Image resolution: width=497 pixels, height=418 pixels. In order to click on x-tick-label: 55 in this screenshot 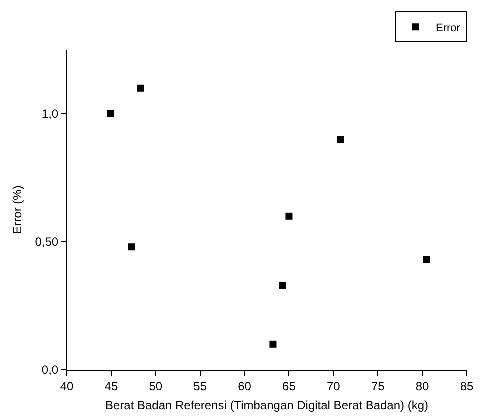, I will do `click(201, 386)`.